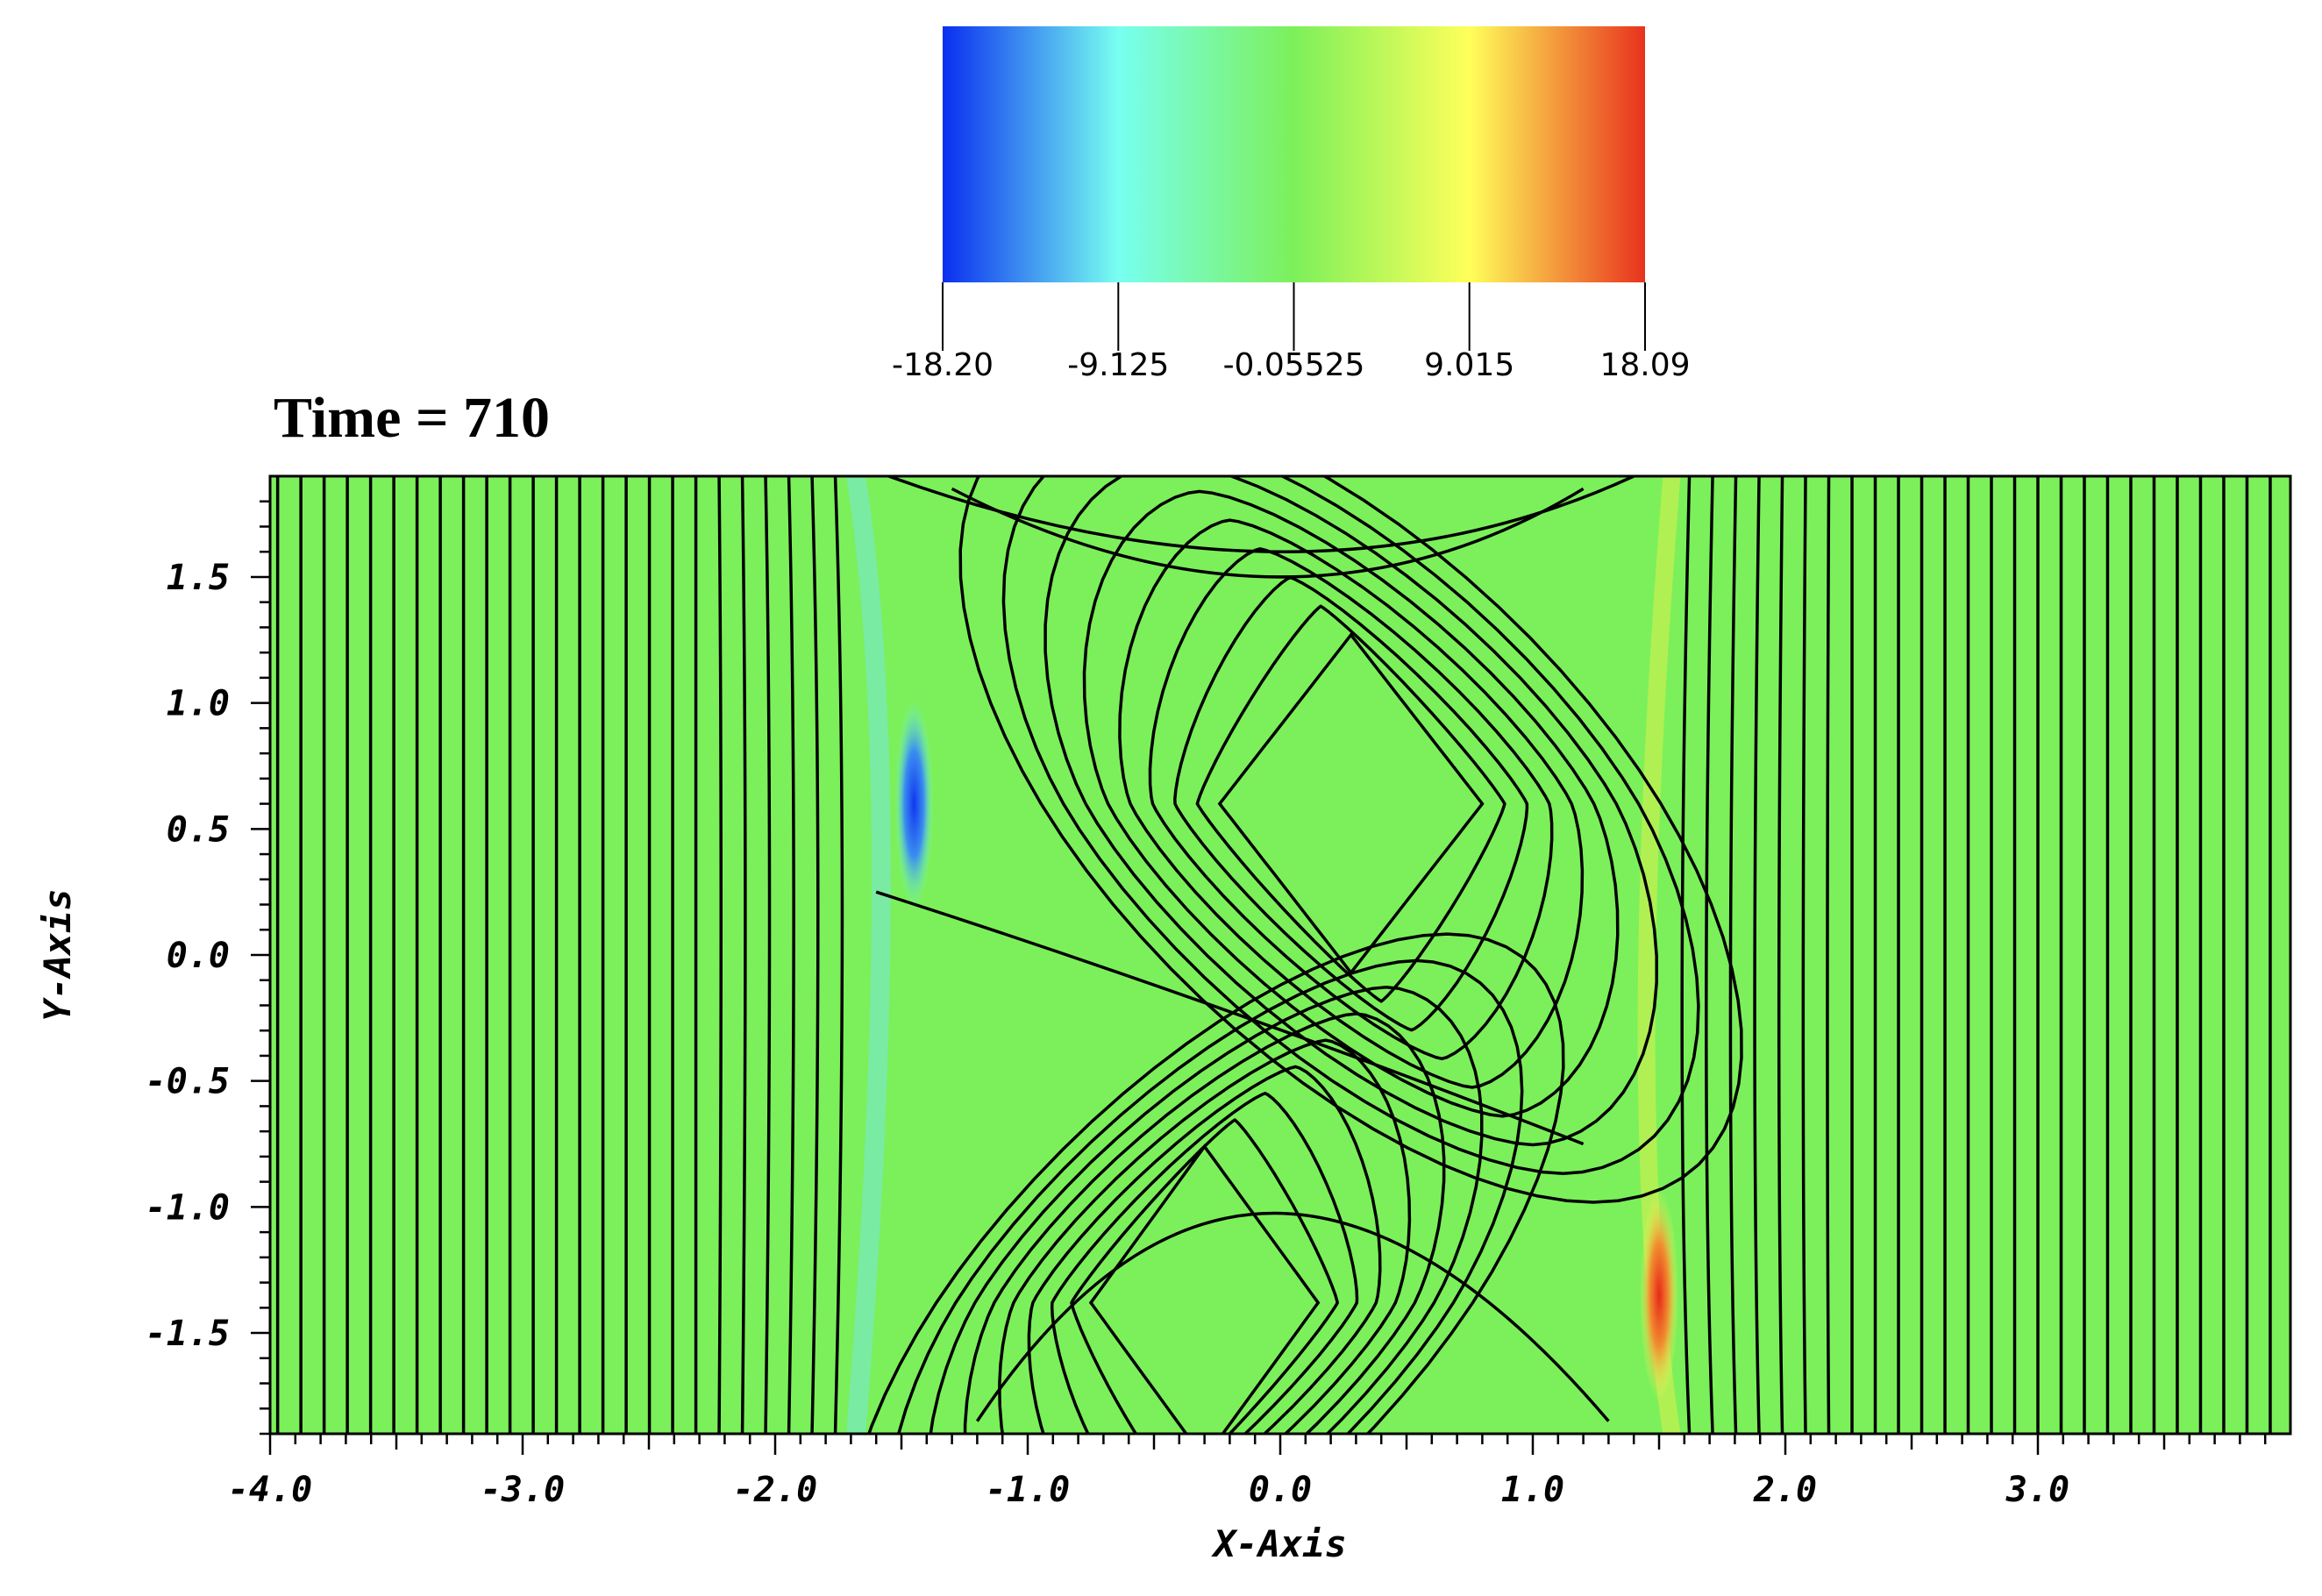 This screenshot has height=1596, width=2322. I want to click on y-tick-label: 1.0, so click(198, 704).